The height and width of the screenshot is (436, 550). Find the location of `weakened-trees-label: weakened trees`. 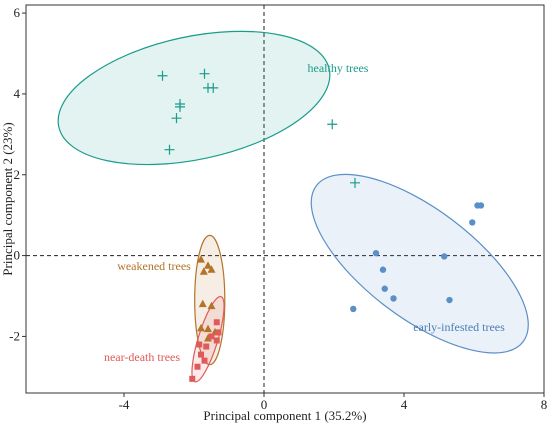

weakened-trees-label: weakened trees is located at coordinates (154, 266).